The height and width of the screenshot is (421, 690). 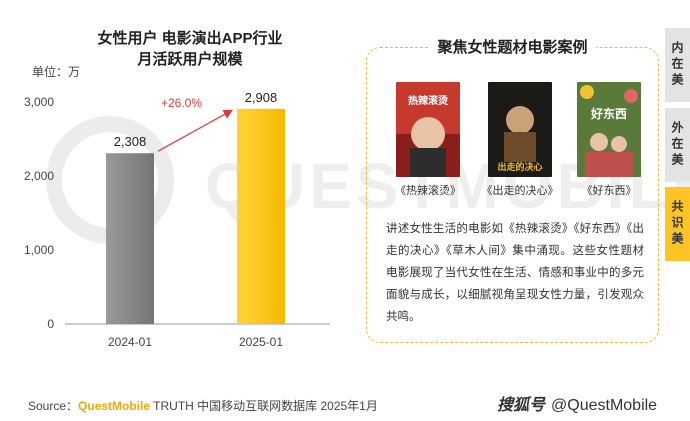 I want to click on poster-caption-1: 《热辣滚烫》, so click(x=428, y=191).